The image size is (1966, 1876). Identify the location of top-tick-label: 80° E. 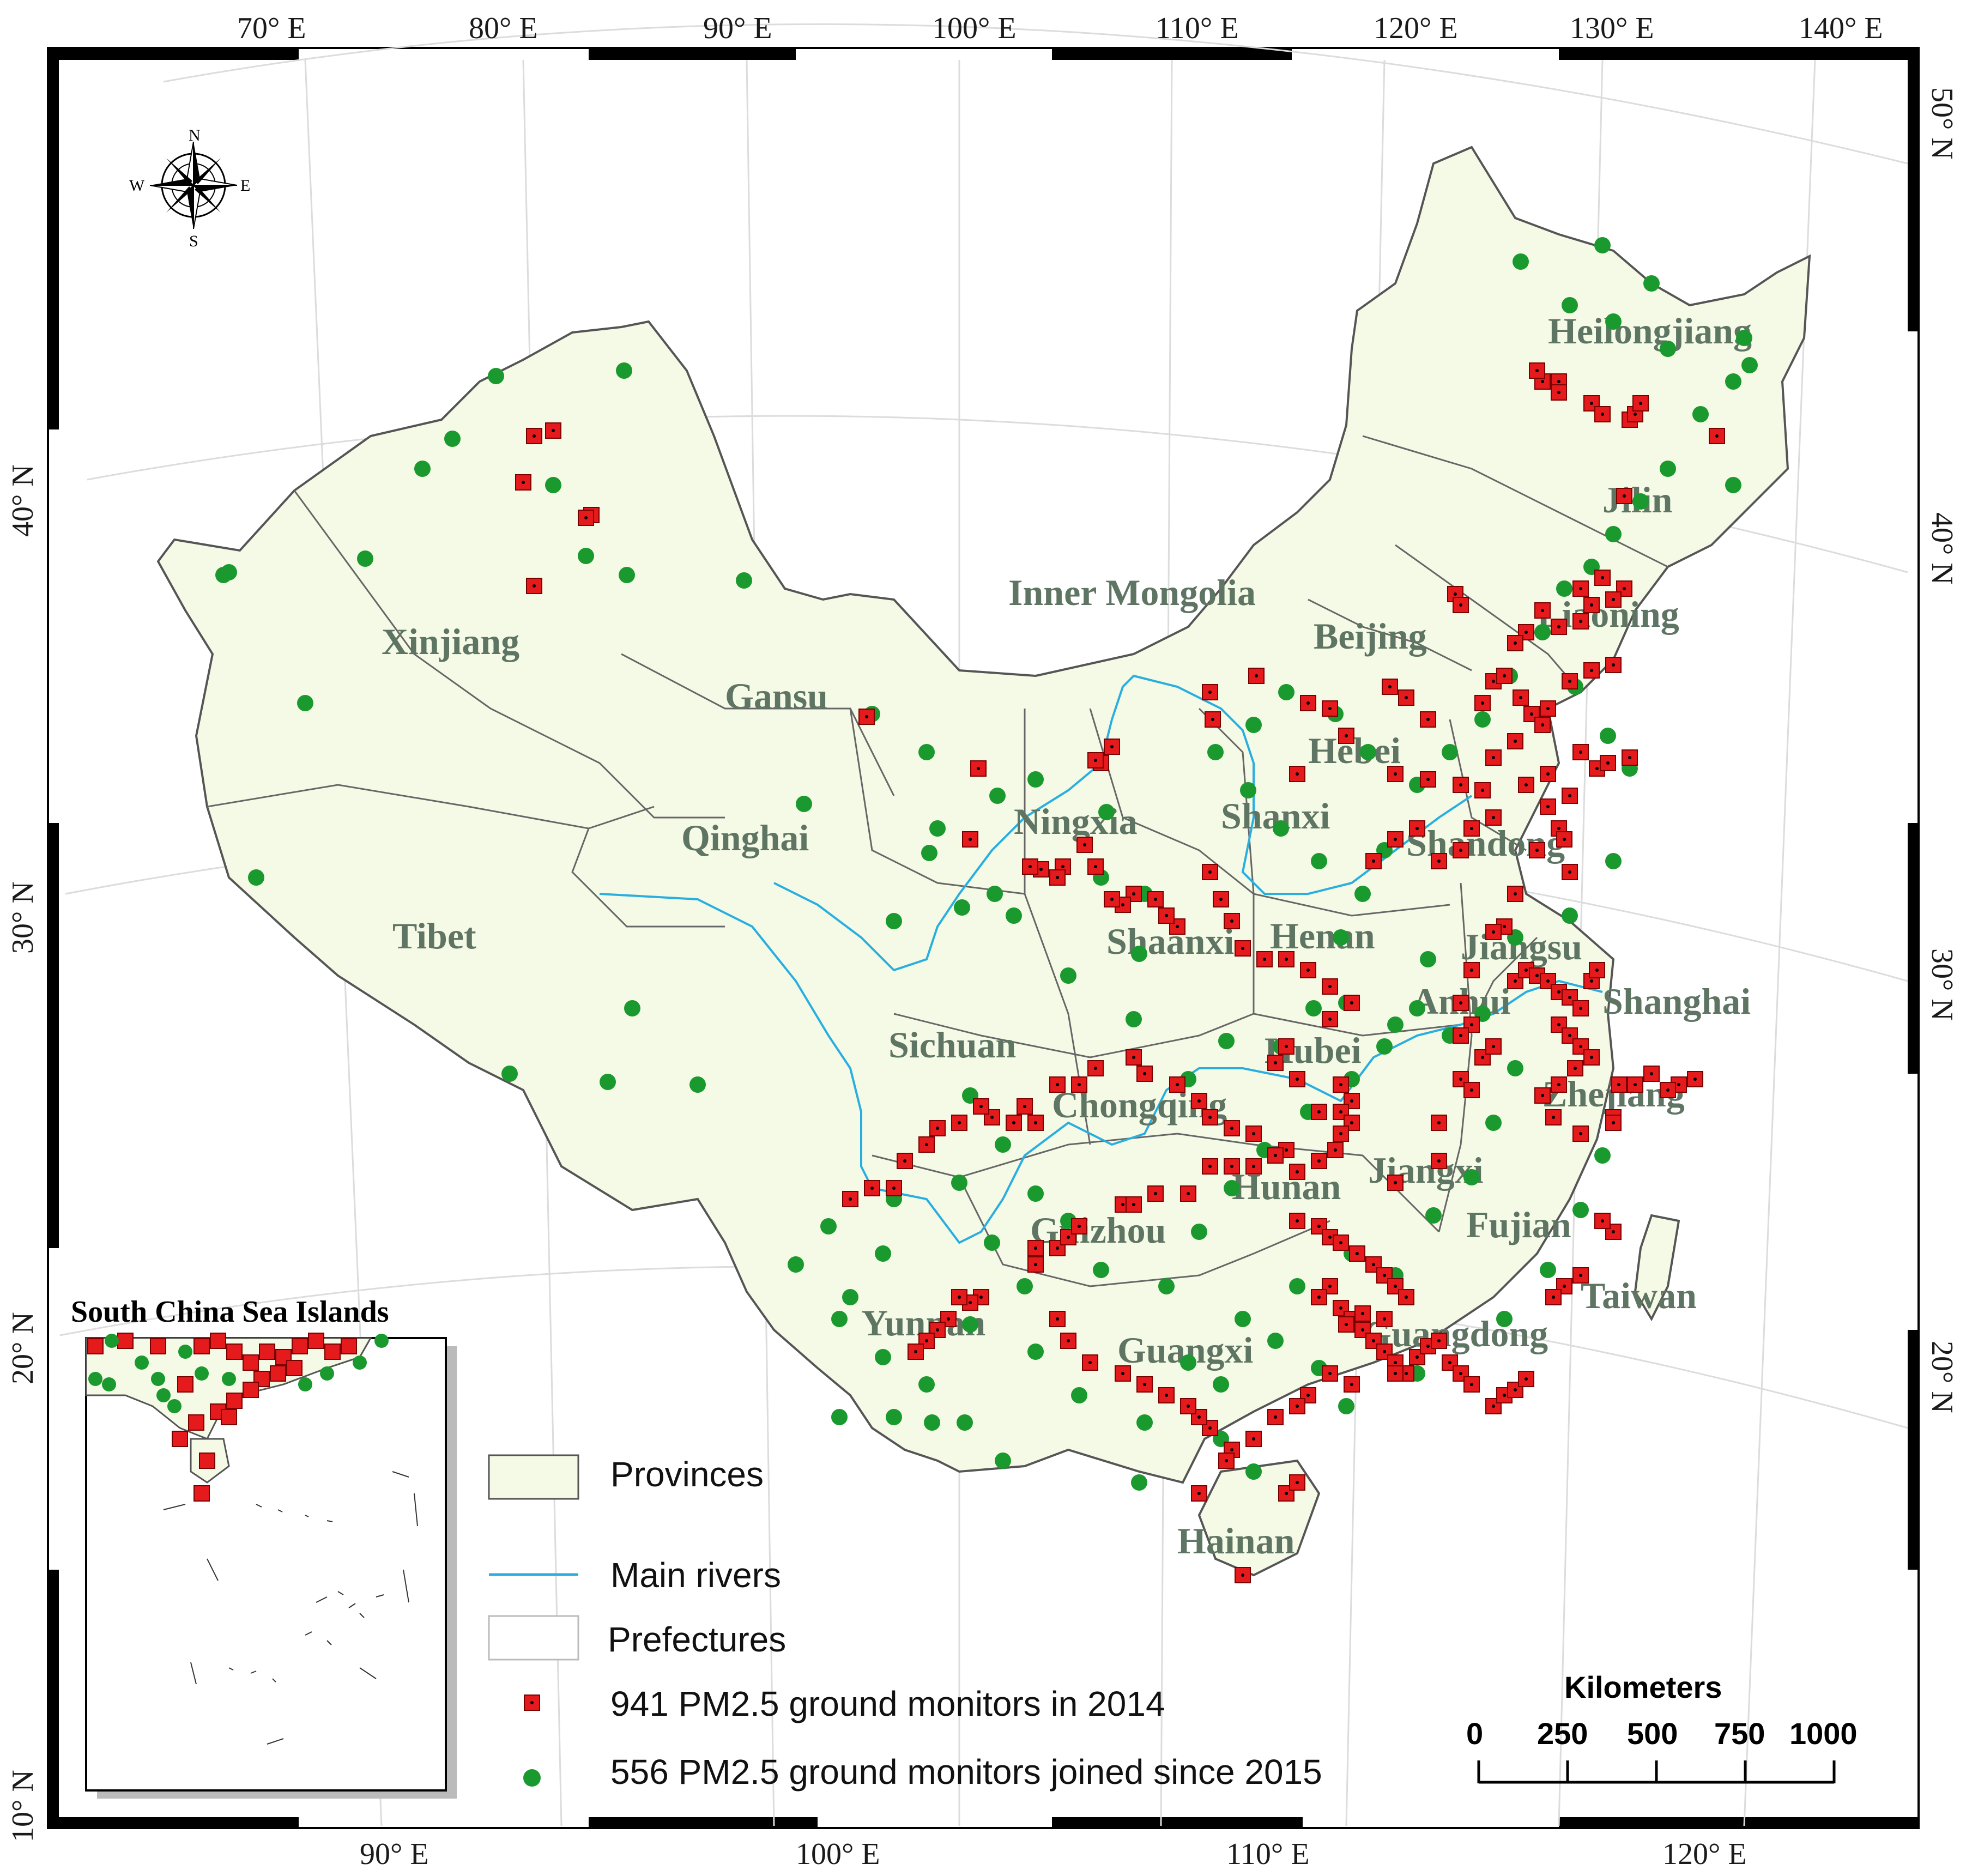
(503, 28).